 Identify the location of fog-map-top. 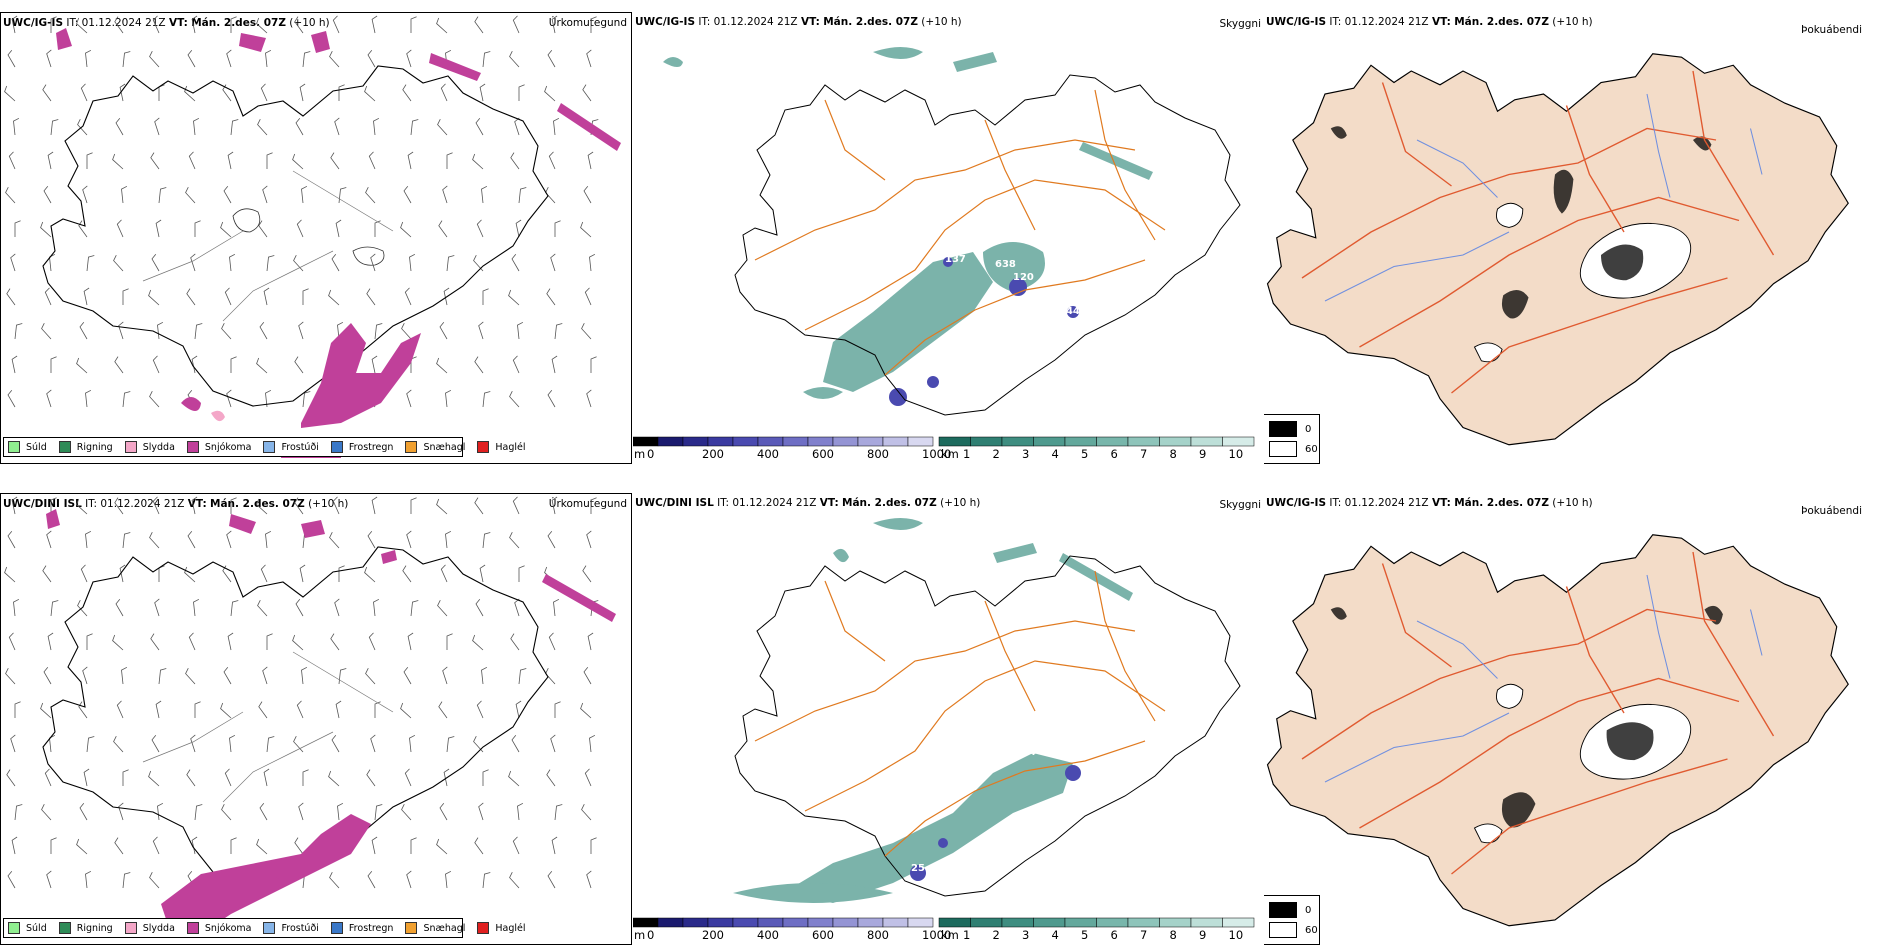
(1557, 249).